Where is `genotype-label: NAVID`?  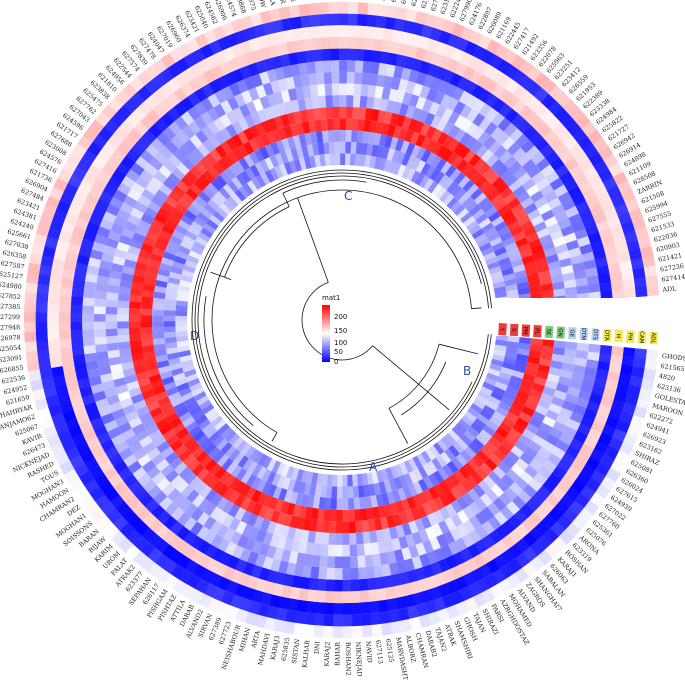 genotype-label: NAVID is located at coordinates (368, 652).